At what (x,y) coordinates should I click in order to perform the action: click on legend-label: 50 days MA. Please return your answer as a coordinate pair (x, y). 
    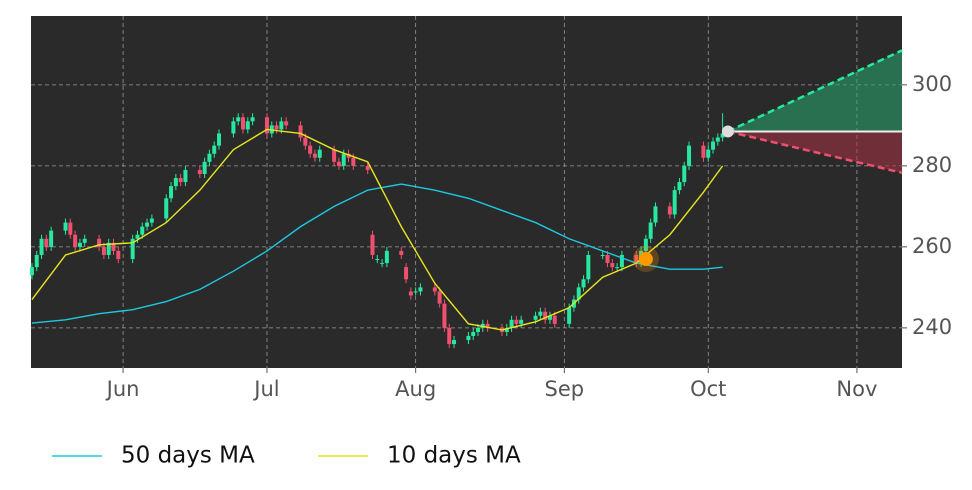
    Looking at the image, I should click on (188, 456).